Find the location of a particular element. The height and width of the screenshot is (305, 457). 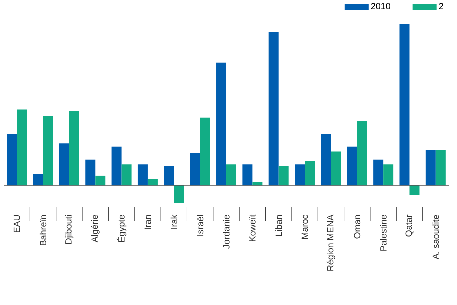

x-tick-label: Égypte is located at coordinates (121, 228).